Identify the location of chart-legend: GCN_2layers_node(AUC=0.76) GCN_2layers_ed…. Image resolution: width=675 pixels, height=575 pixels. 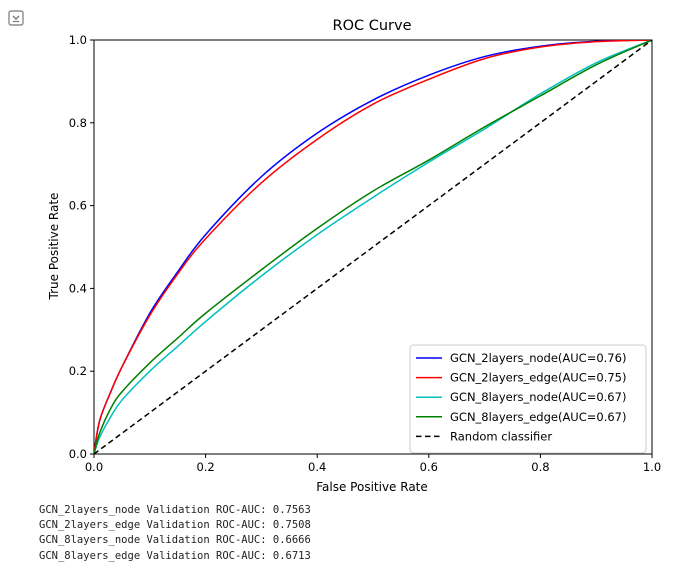
(528, 399).